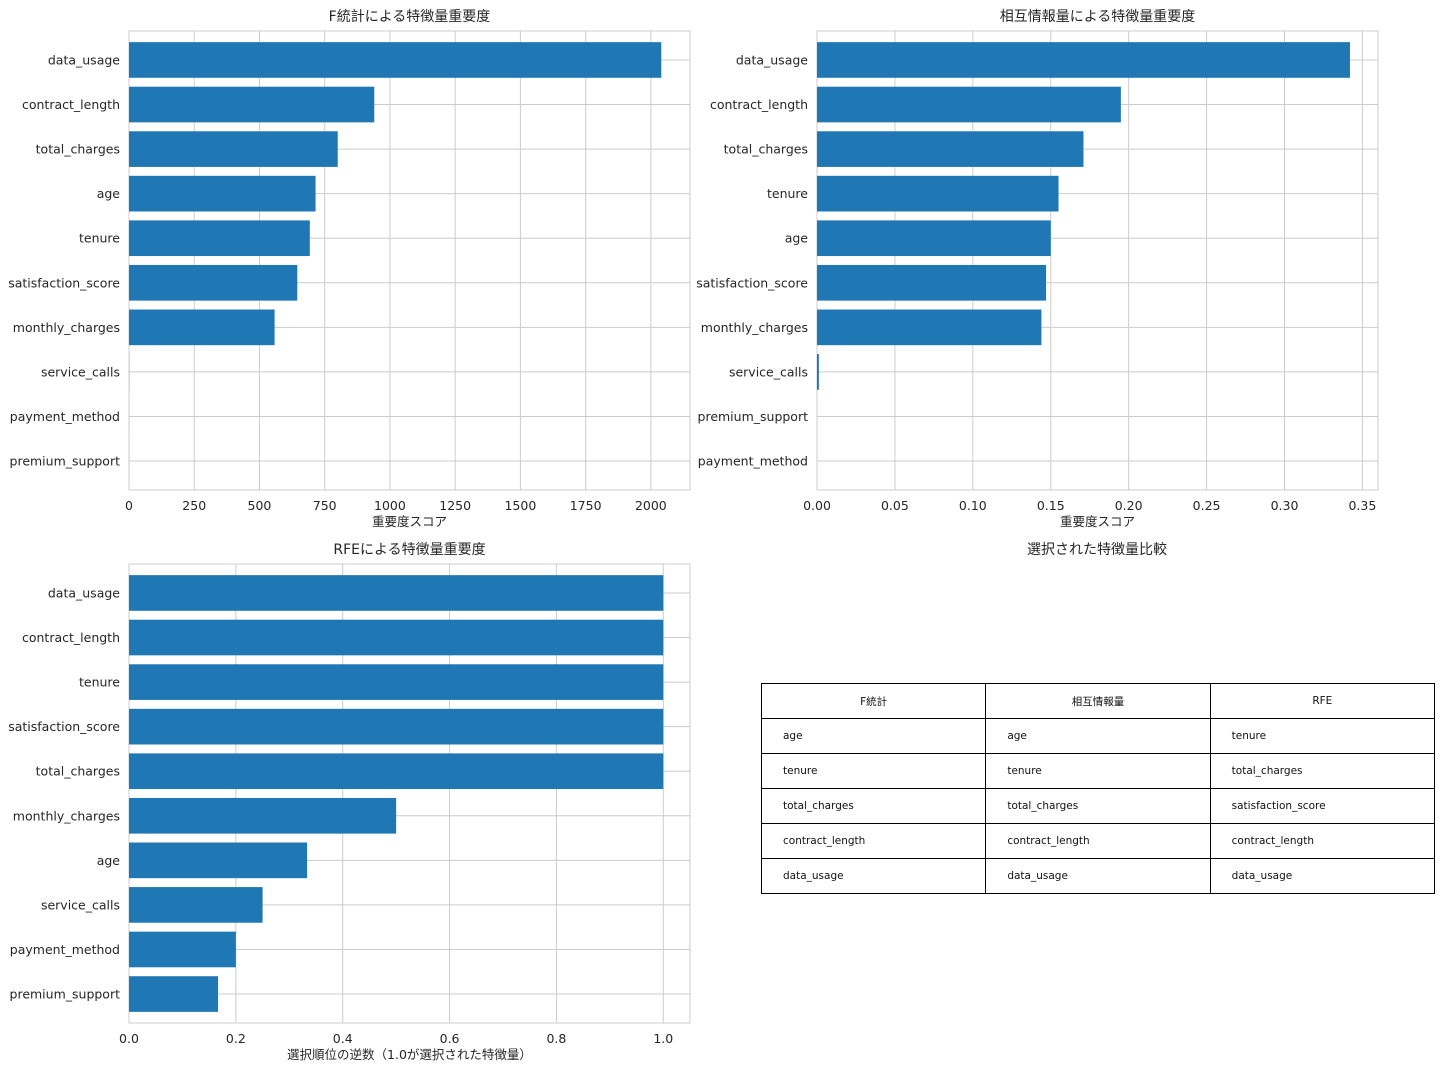 Image resolution: width=1442 pixels, height=1071 pixels. Describe the element at coordinates (395, 60) in the screenshot. I see `chart1-bar-data_usage` at that location.